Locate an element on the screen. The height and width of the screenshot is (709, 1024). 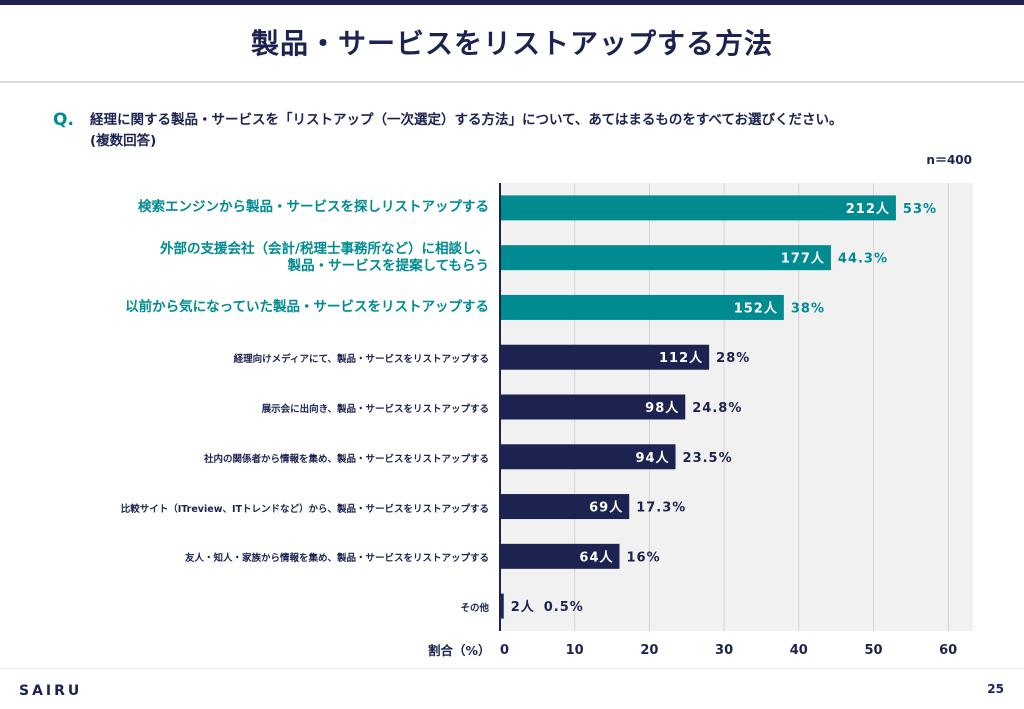
bar-value-label: 23.5% is located at coordinates (708, 458).